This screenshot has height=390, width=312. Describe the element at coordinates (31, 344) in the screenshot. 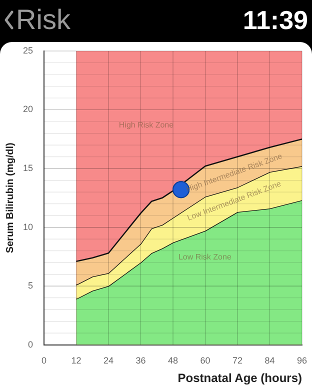

I see `y-tick-label: 0` at that location.